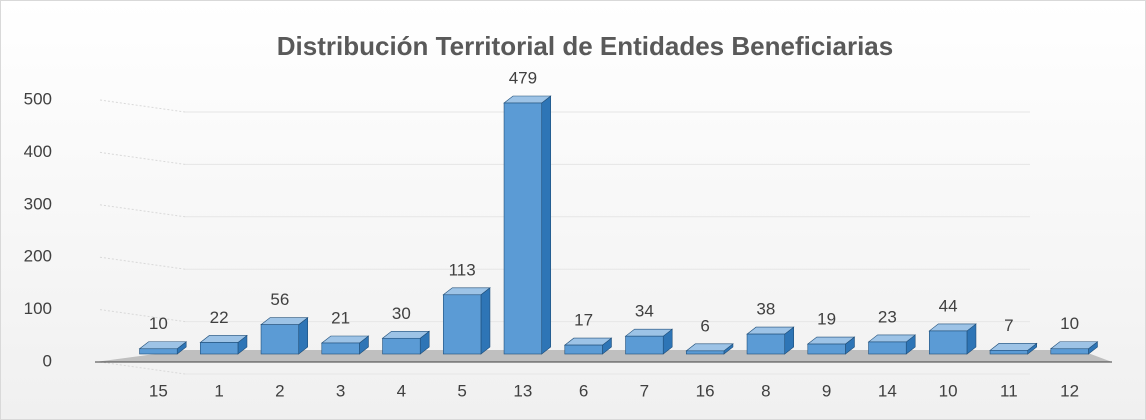  I want to click on data-label: 34, so click(644, 311).